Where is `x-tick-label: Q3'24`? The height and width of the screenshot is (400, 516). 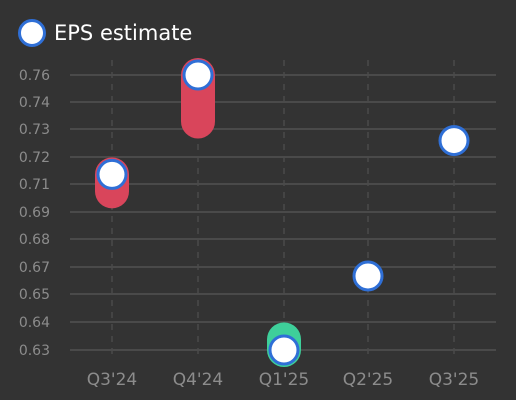
x-tick-label: Q3'24 is located at coordinates (112, 380).